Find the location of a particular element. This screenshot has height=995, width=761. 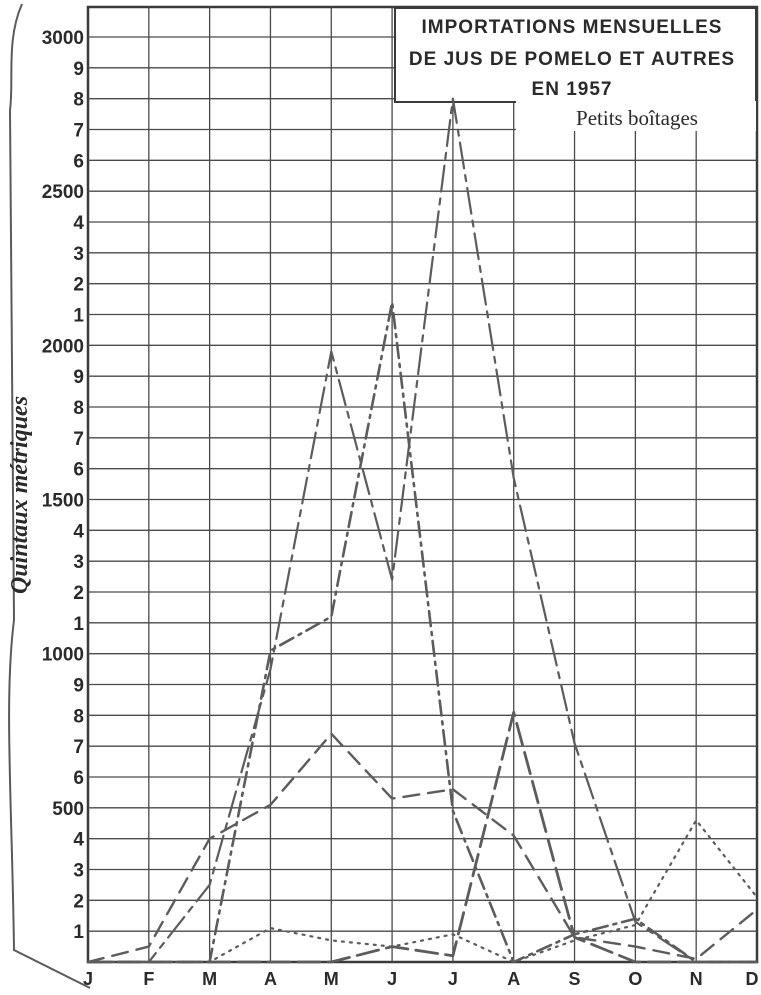

y-tick-label: 2500 is located at coordinates (63, 192).